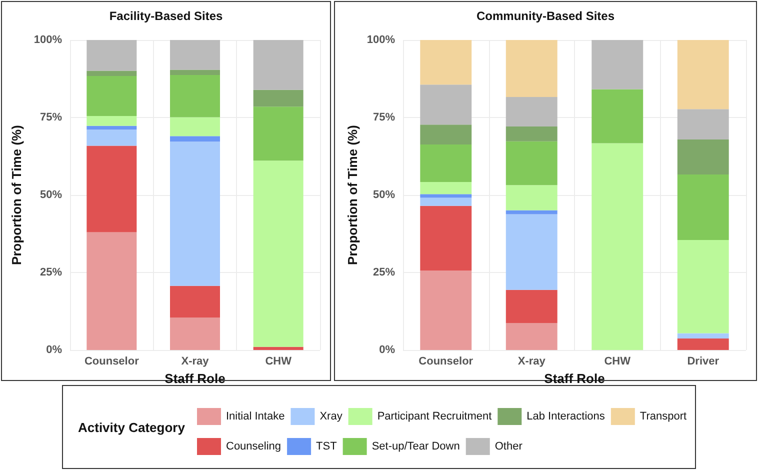  What do you see at coordinates (255, 416) in the screenshot?
I see `legend-label: Initial Intake` at bounding box center [255, 416].